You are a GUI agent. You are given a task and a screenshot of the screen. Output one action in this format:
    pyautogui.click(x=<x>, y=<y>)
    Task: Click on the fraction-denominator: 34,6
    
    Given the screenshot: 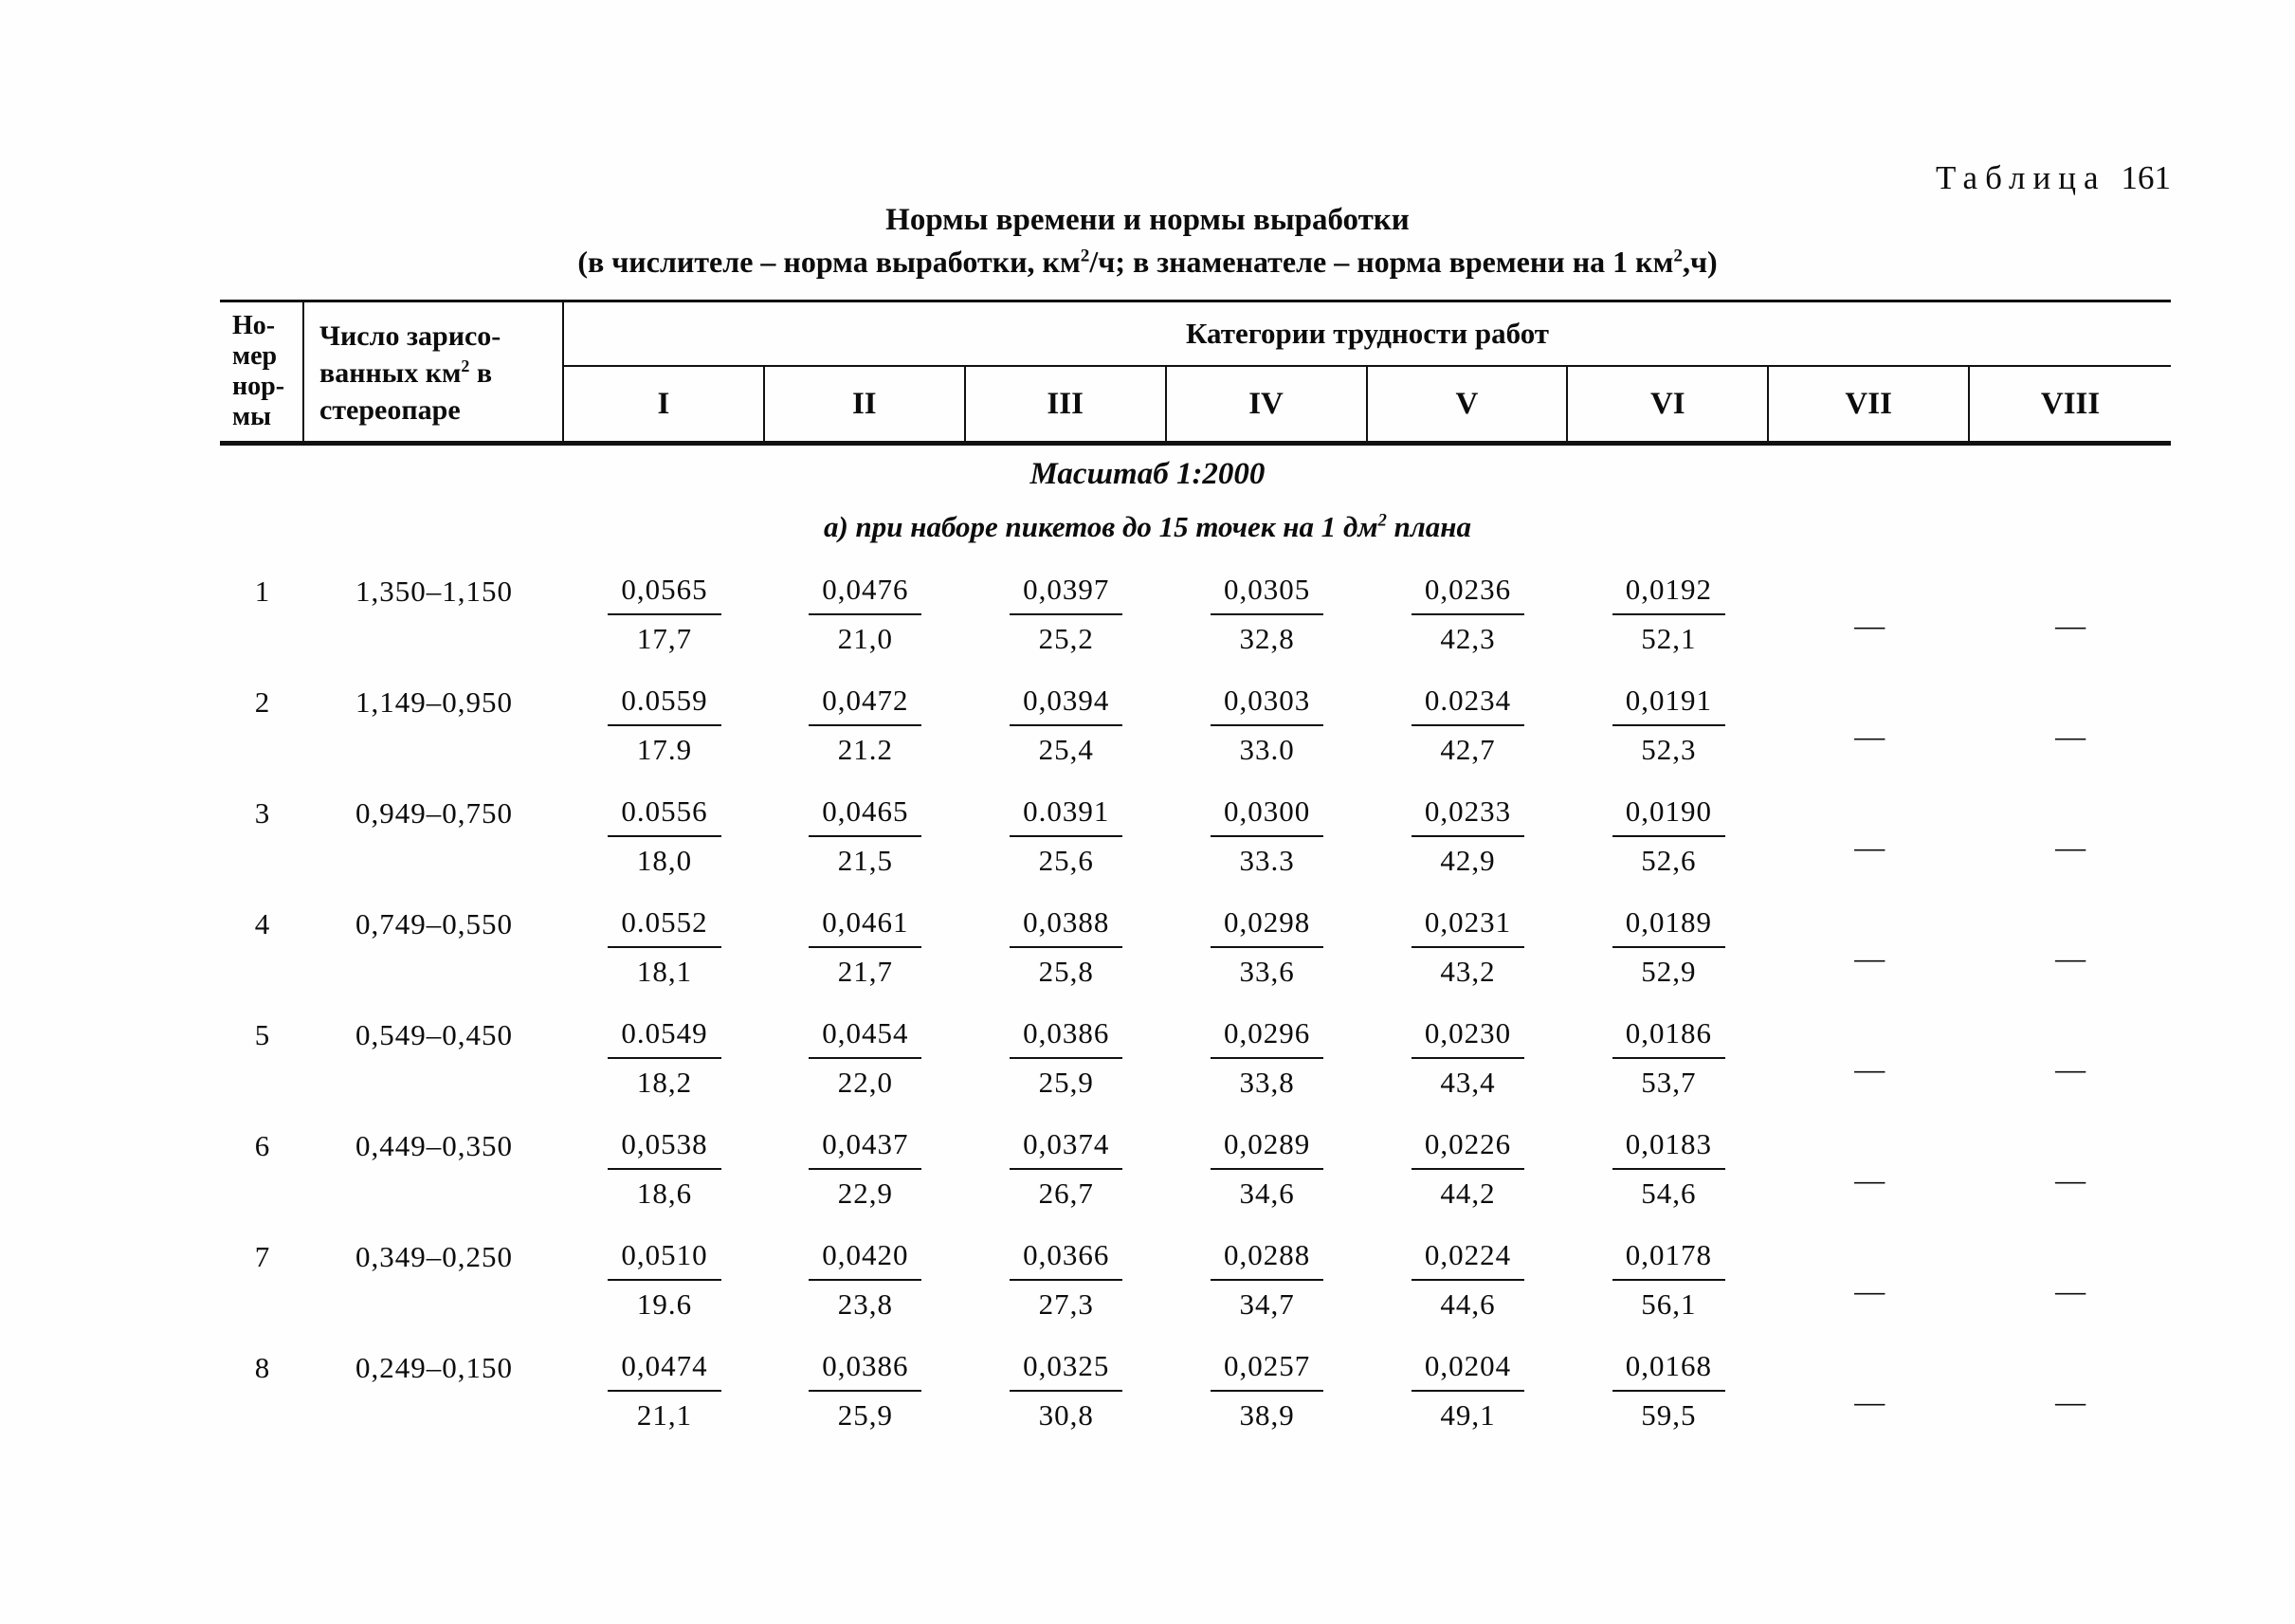 What is the action you would take?
    pyautogui.click(x=1267, y=1193)
    